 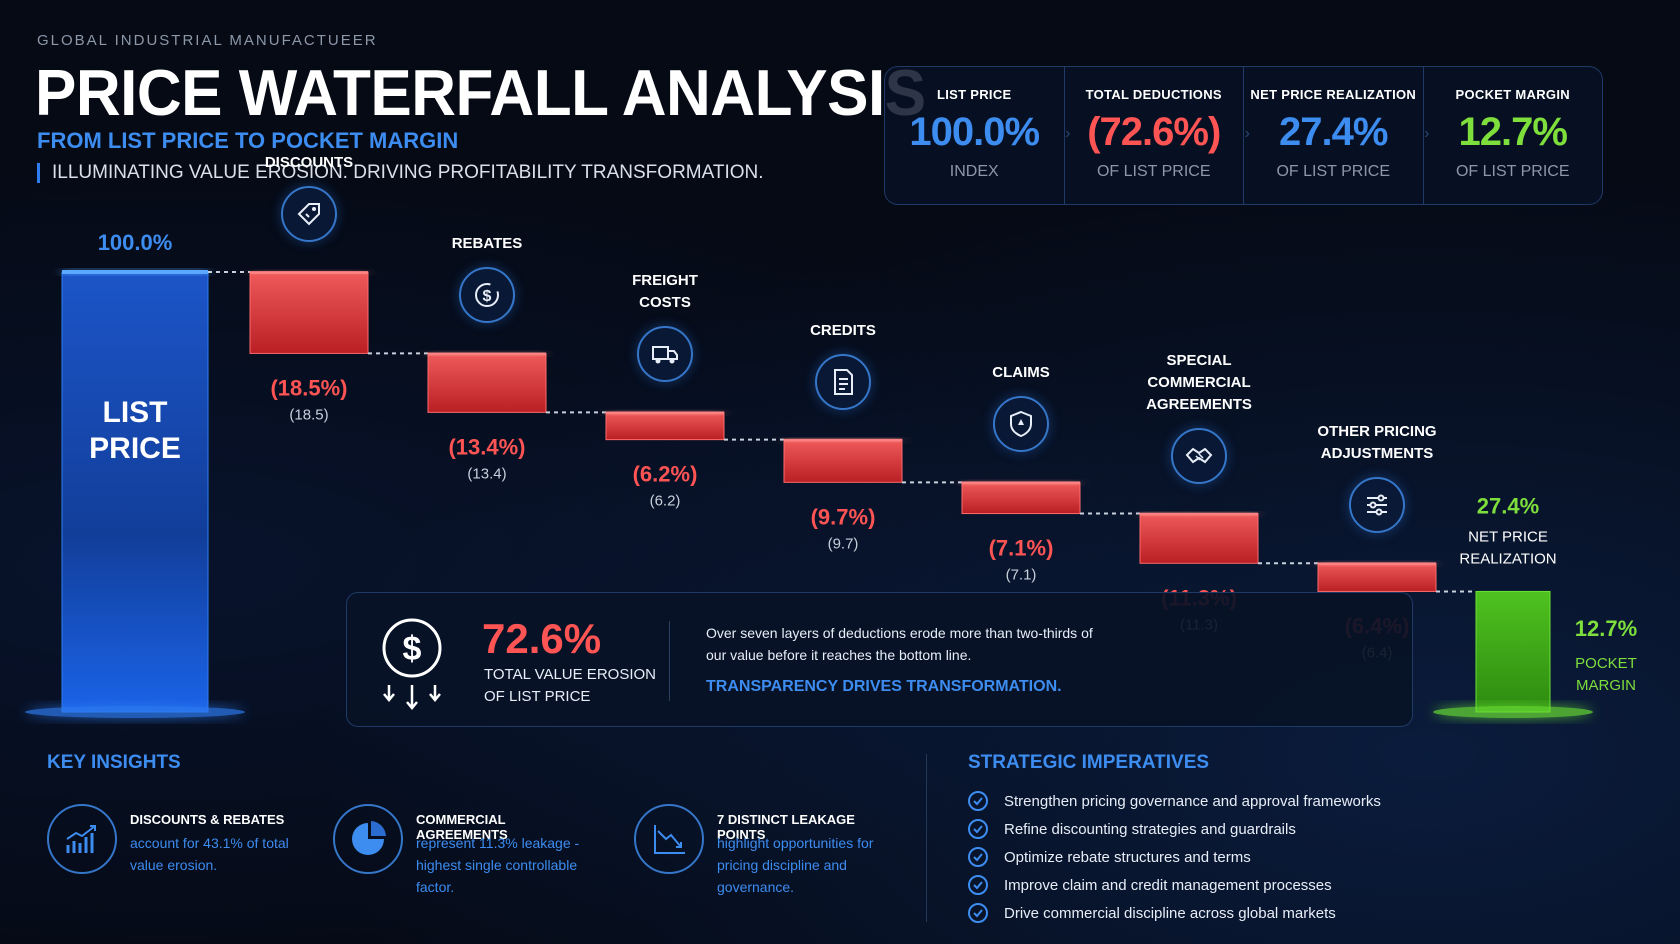 I want to click on deduction-value-label: (18.5), so click(x=308, y=414).